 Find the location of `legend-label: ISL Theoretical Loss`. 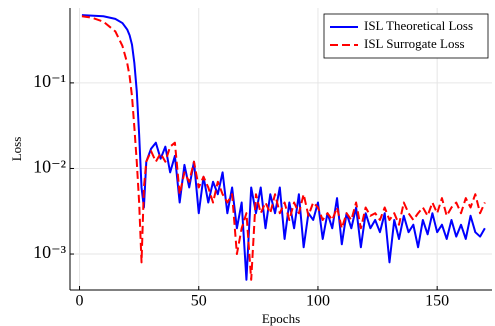

legend-label: ISL Theoretical Loss is located at coordinates (418, 25).